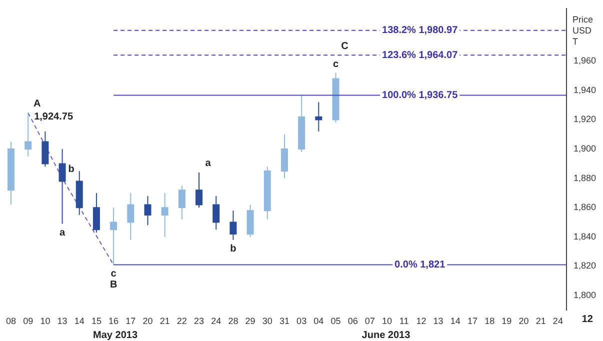 The image size is (603, 341). I want to click on x-tick-label: 29, so click(250, 321).